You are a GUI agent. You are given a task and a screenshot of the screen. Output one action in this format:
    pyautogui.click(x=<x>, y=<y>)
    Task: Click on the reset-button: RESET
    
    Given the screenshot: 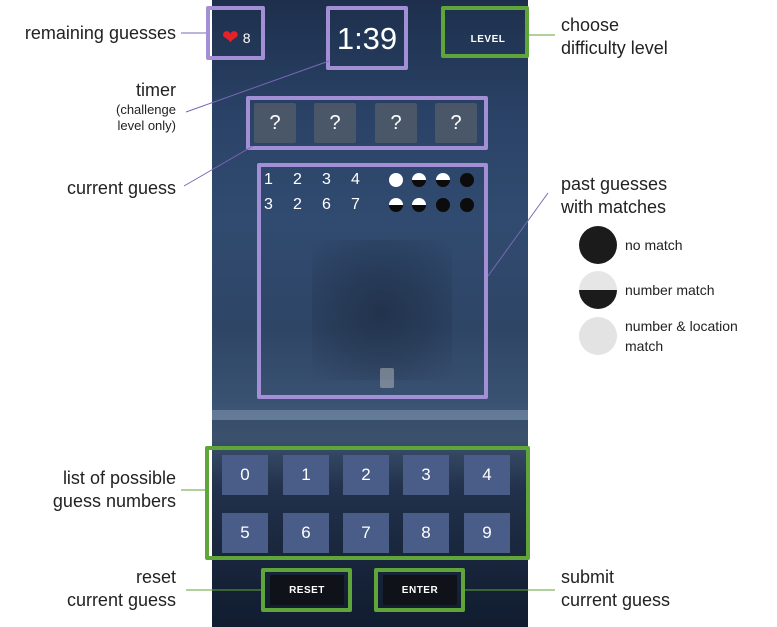 What is the action you would take?
    pyautogui.click(x=307, y=590)
    